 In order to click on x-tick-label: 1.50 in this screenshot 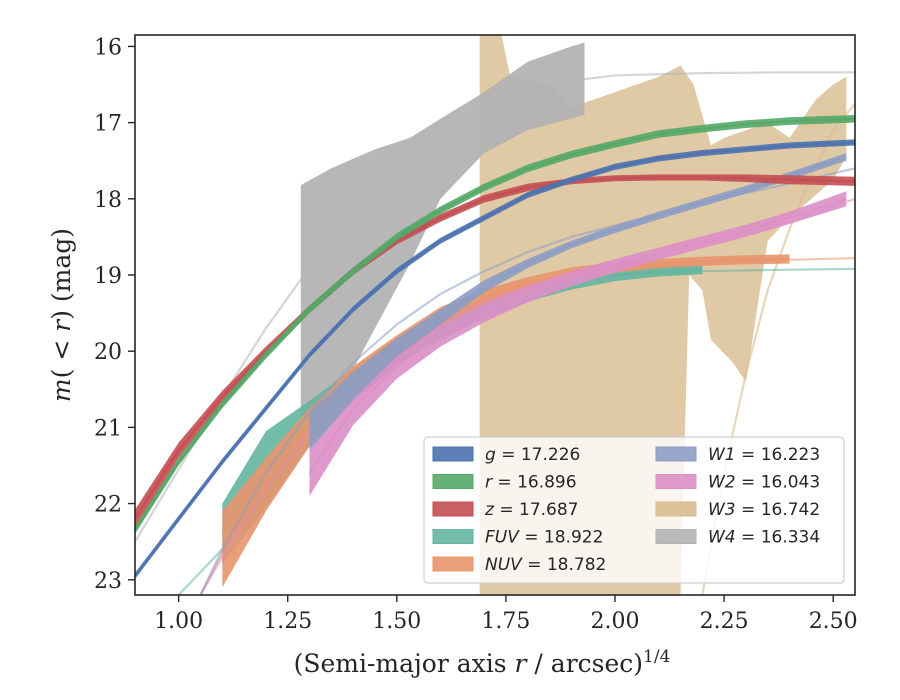, I will do `click(396, 621)`.